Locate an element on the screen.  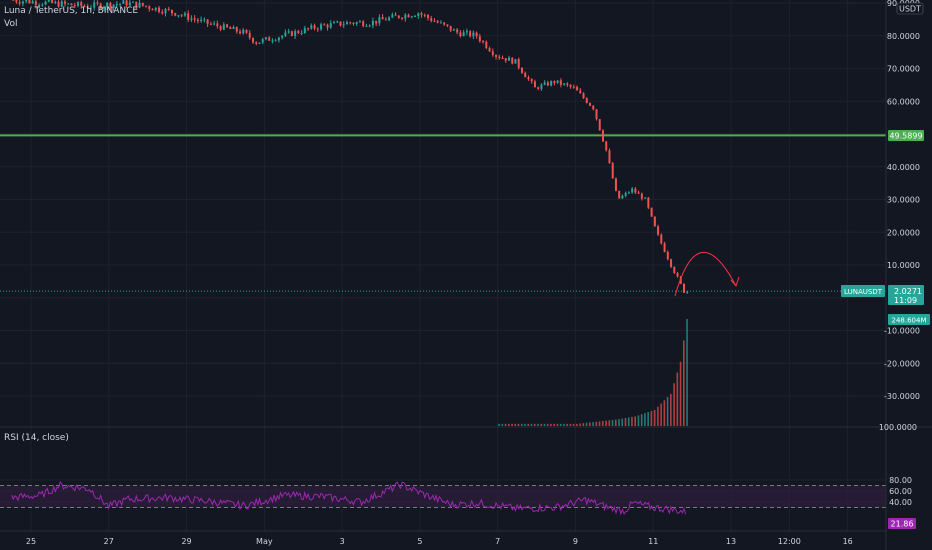
drawn-arrow-annotation is located at coordinates (707, 274).